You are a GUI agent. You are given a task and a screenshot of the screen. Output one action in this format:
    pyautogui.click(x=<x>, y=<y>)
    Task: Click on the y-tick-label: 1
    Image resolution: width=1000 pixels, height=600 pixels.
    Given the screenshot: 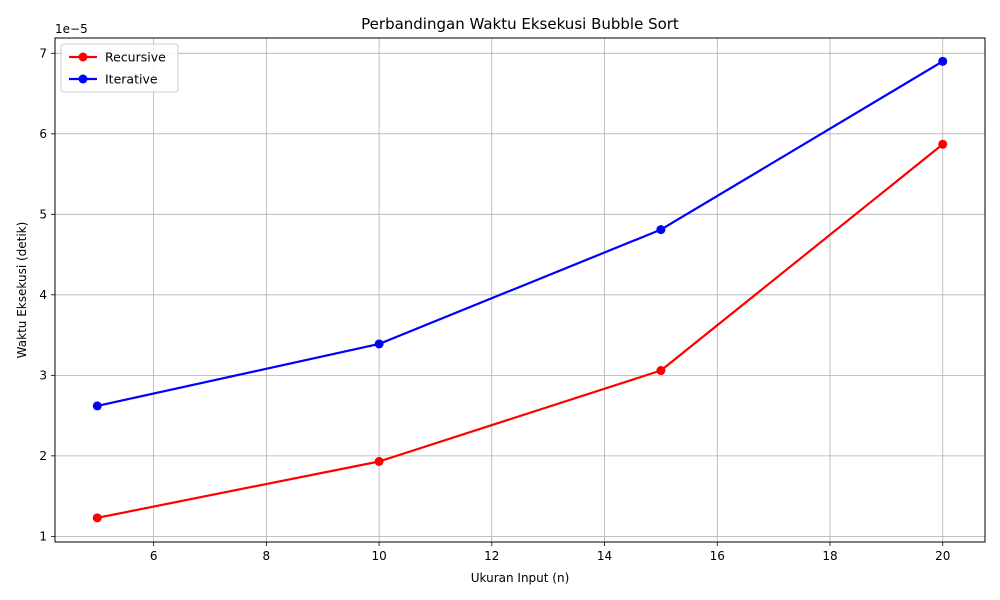 What is the action you would take?
    pyautogui.click(x=43, y=536)
    